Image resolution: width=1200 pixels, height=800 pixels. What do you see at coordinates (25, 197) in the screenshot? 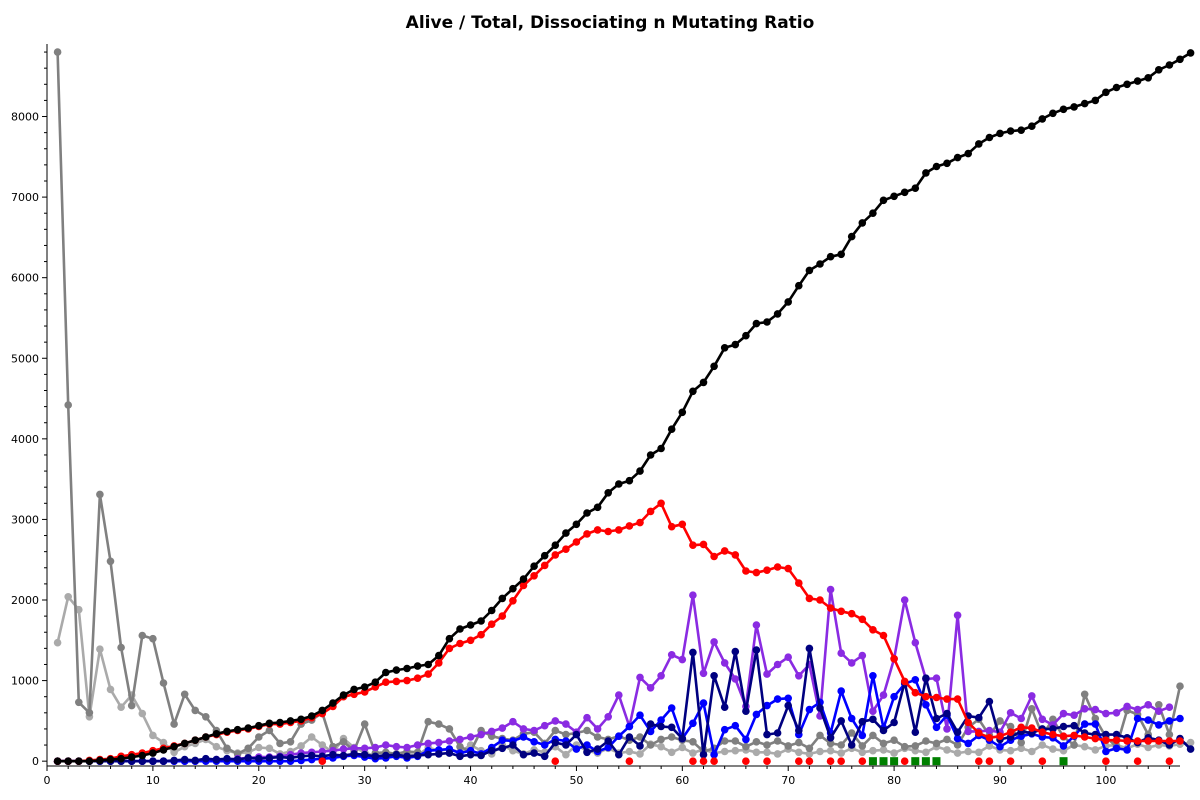
I see `y-tick-label: 7000` at bounding box center [25, 197].